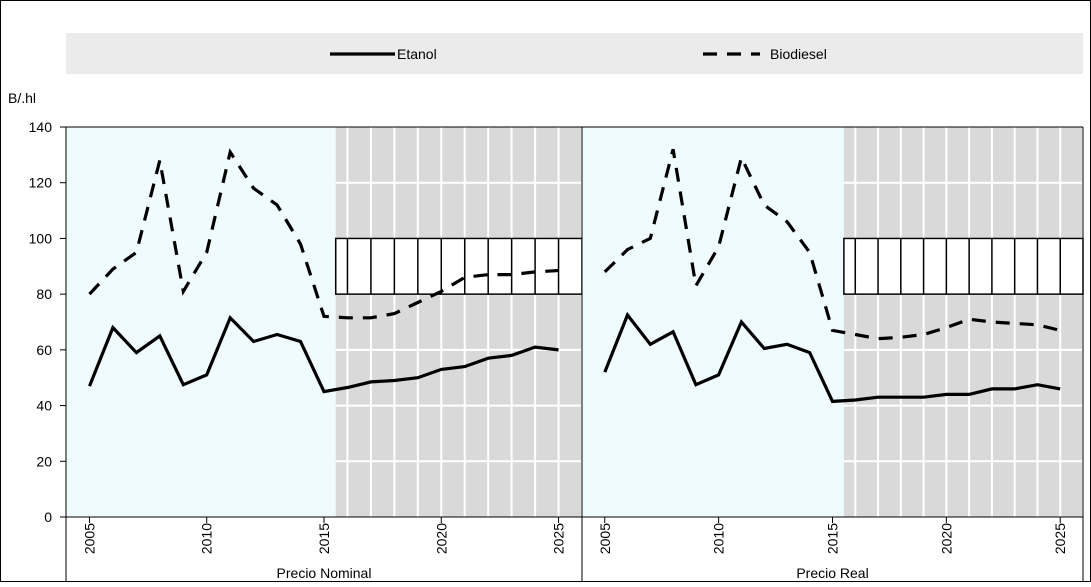  Describe the element at coordinates (417, 54) in the screenshot. I see `legend-label-etanol: Etanol` at that location.